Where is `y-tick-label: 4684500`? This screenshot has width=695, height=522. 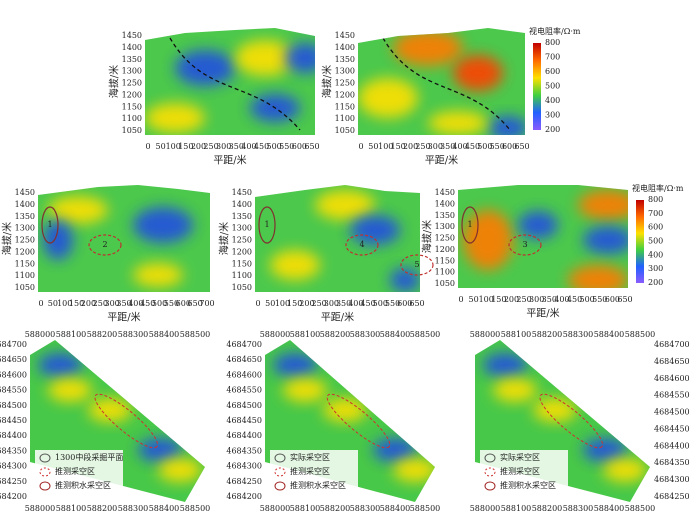
y-tick-label: 4684500 is located at coordinates (13, 405).